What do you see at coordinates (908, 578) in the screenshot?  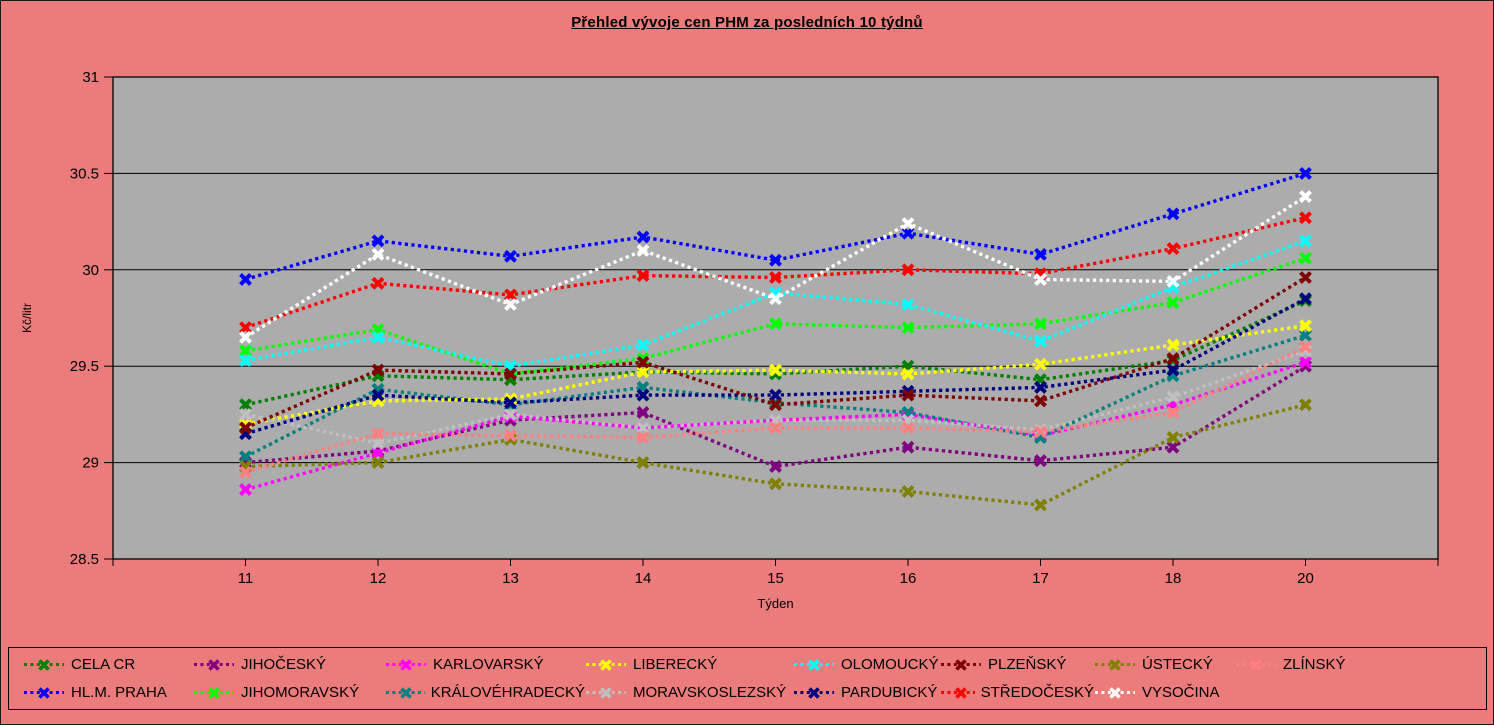 I see `x-tick-label: 16` at bounding box center [908, 578].